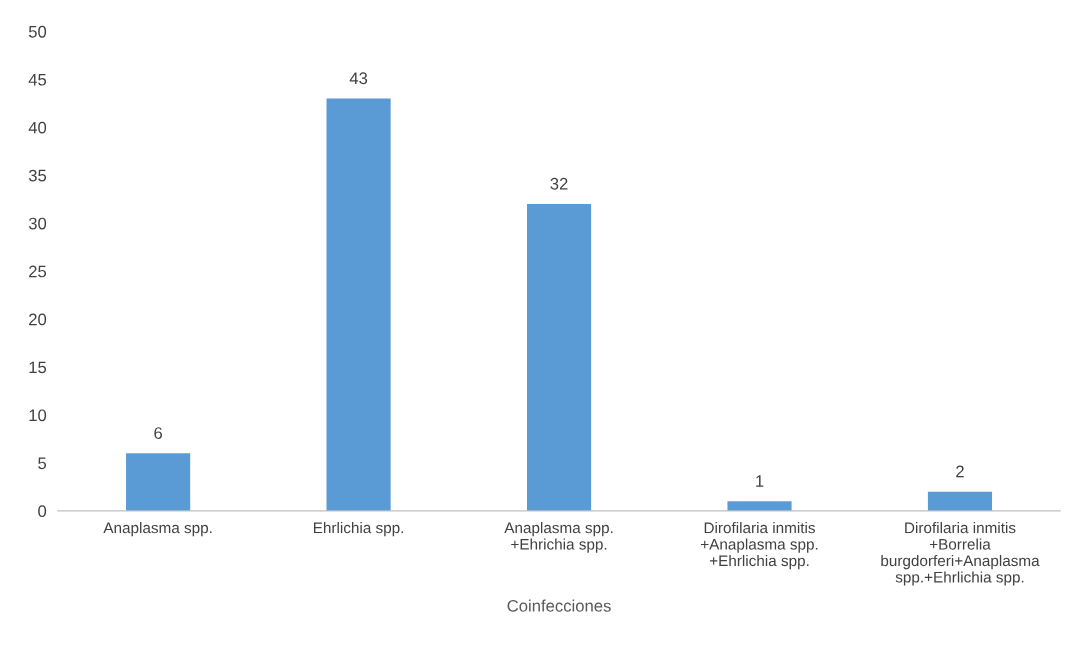  I want to click on x-tick-label: Anaplasma spp. +Ehrichia spp., so click(558, 537).